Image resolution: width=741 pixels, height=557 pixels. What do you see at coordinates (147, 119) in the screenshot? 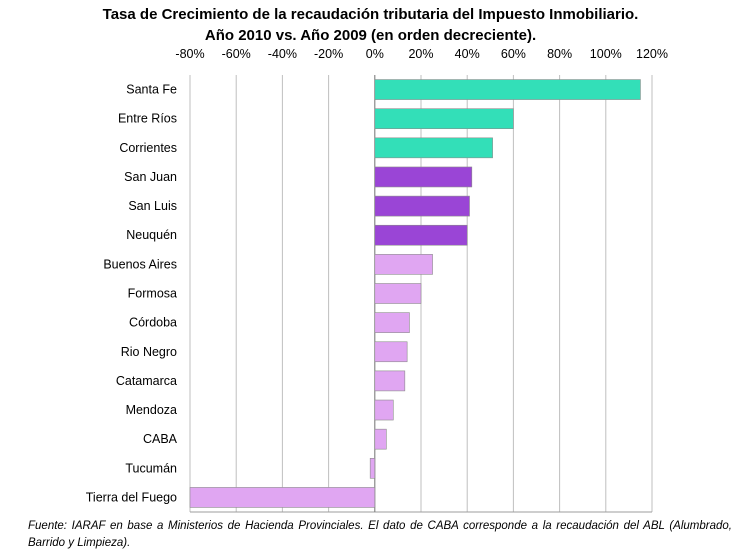
I see `category-label-1: Entre Ríos` at bounding box center [147, 119].